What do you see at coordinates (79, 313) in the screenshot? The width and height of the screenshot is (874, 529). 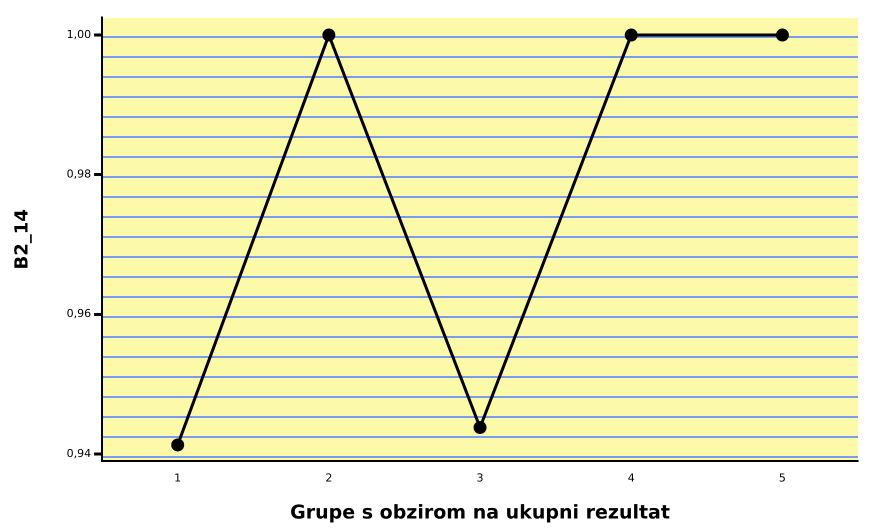 I see `y-tick-label: 0,96` at bounding box center [79, 313].